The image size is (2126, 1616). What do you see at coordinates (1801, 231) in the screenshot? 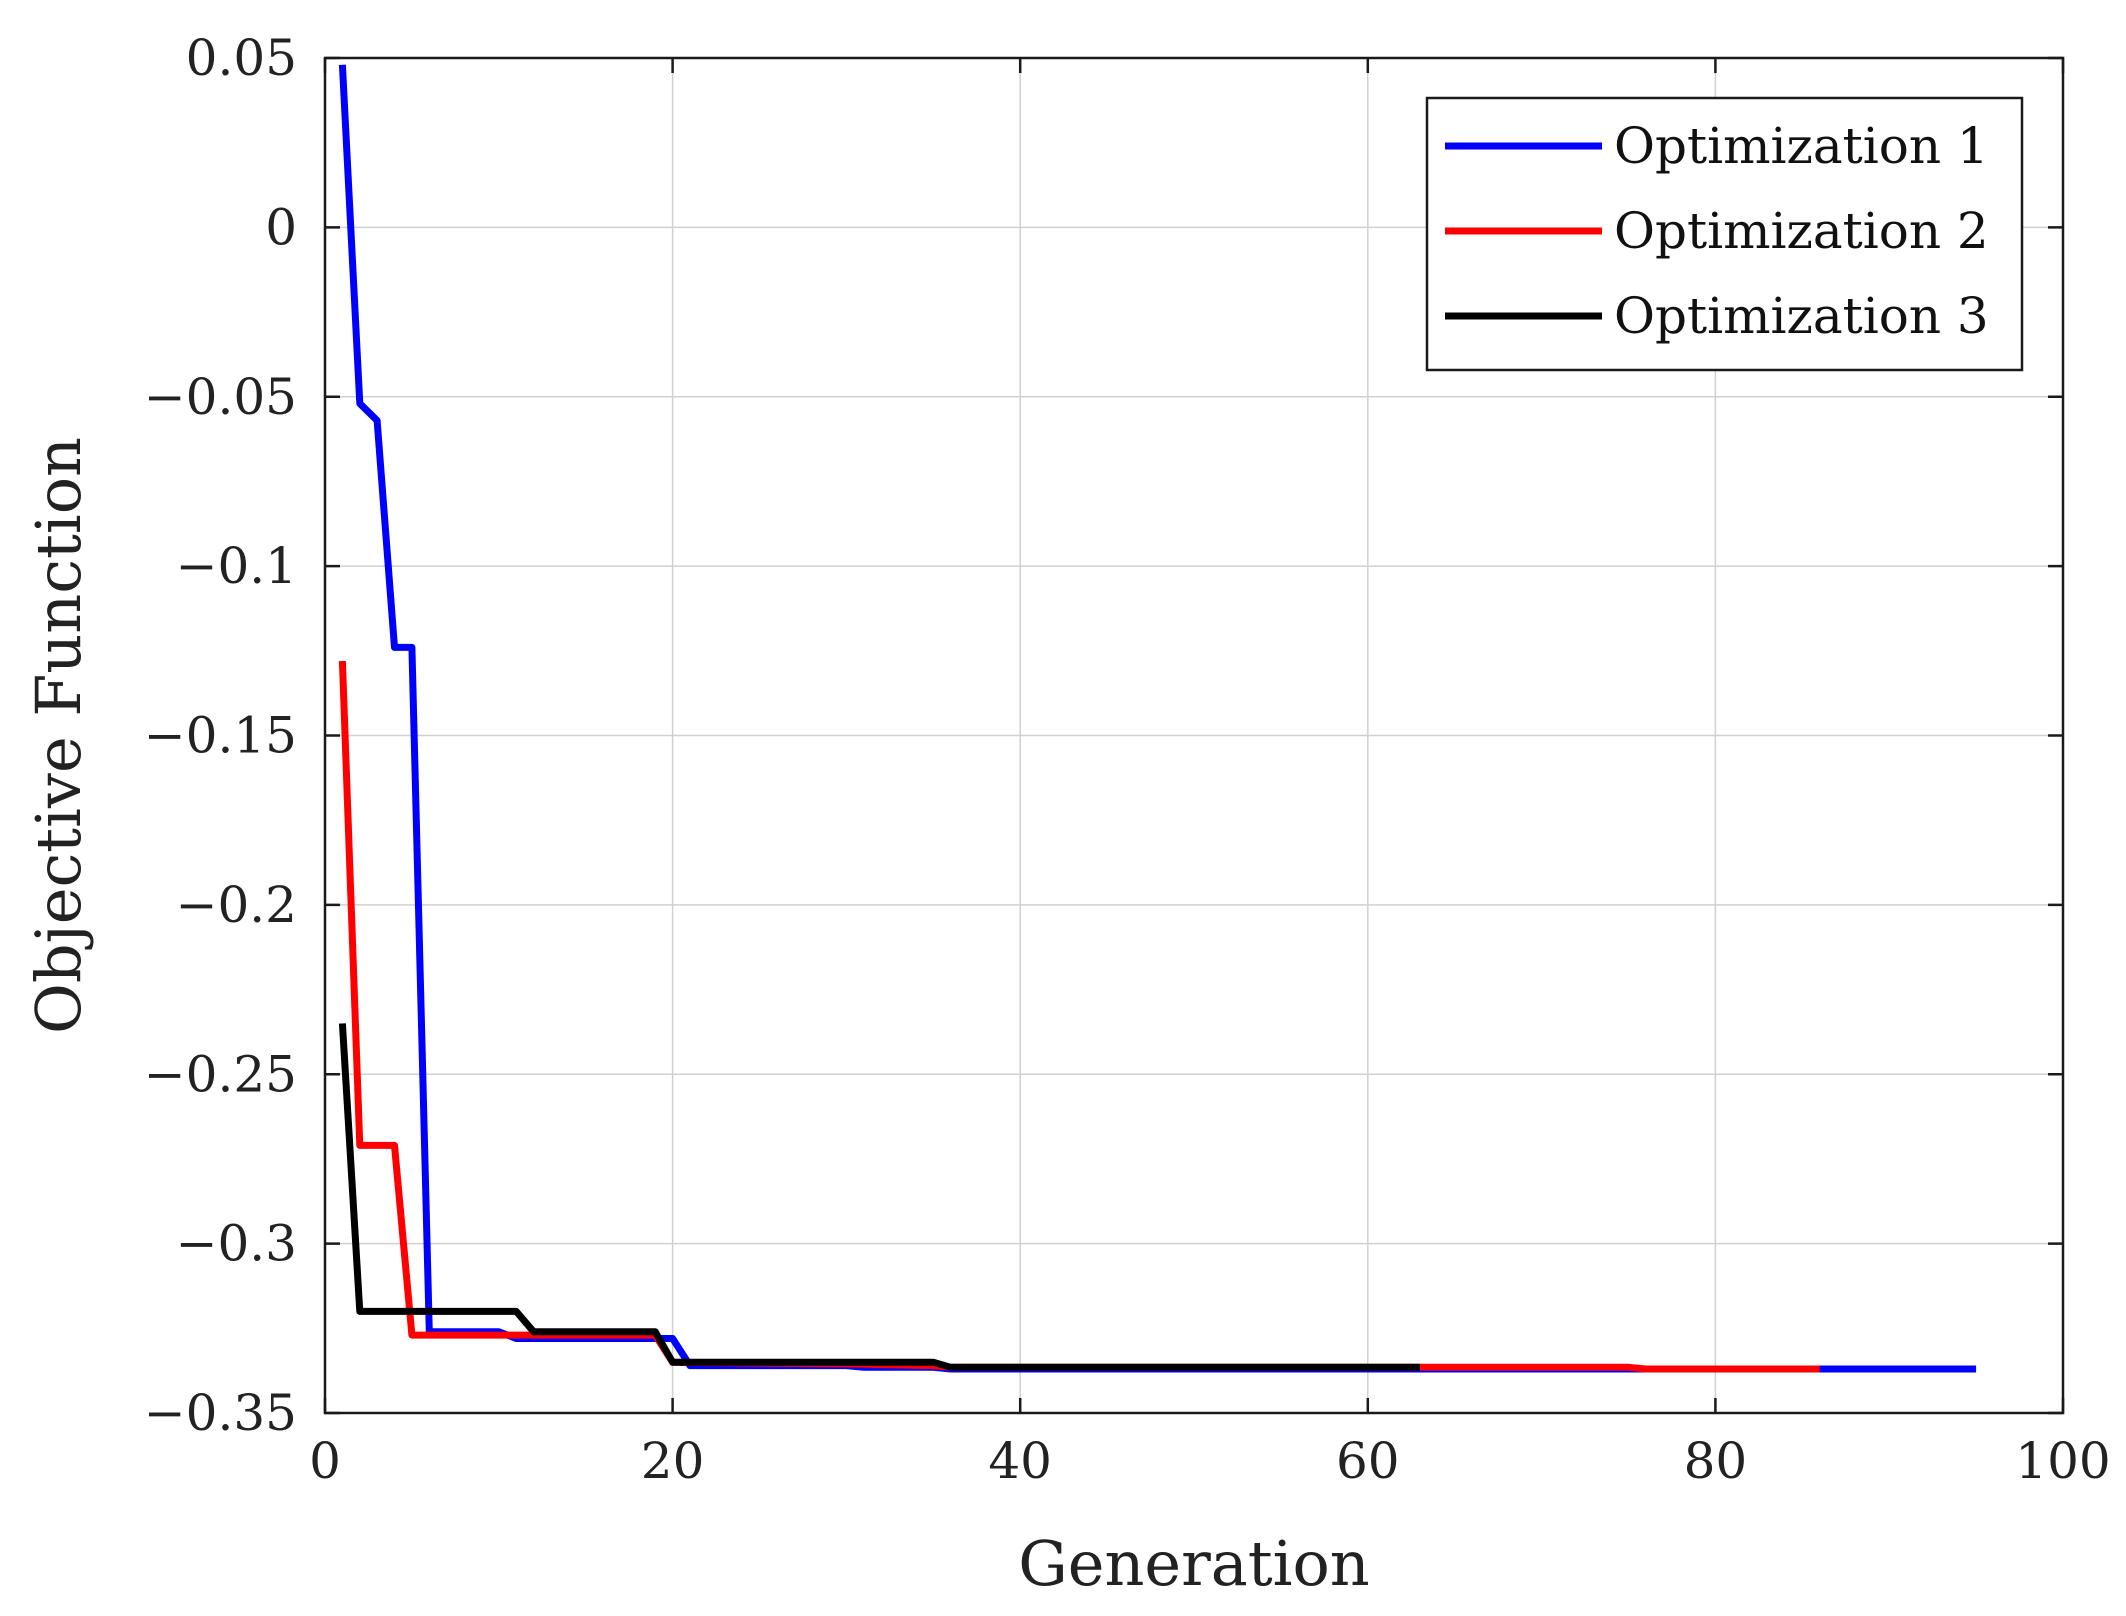
I see `legend-label-2: Optimization 2` at bounding box center [1801, 231].